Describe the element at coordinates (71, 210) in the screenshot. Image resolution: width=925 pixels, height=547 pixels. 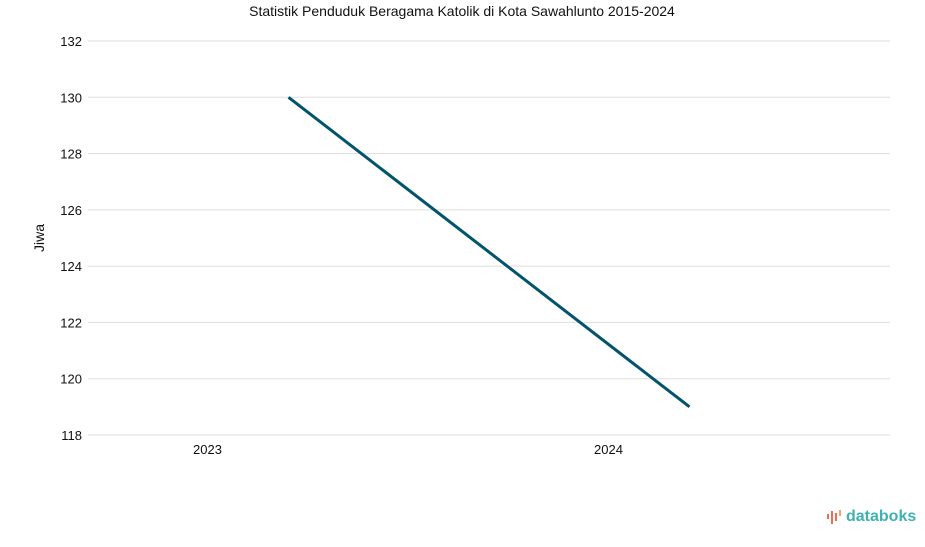
I see `y-tick-label: 126` at that location.